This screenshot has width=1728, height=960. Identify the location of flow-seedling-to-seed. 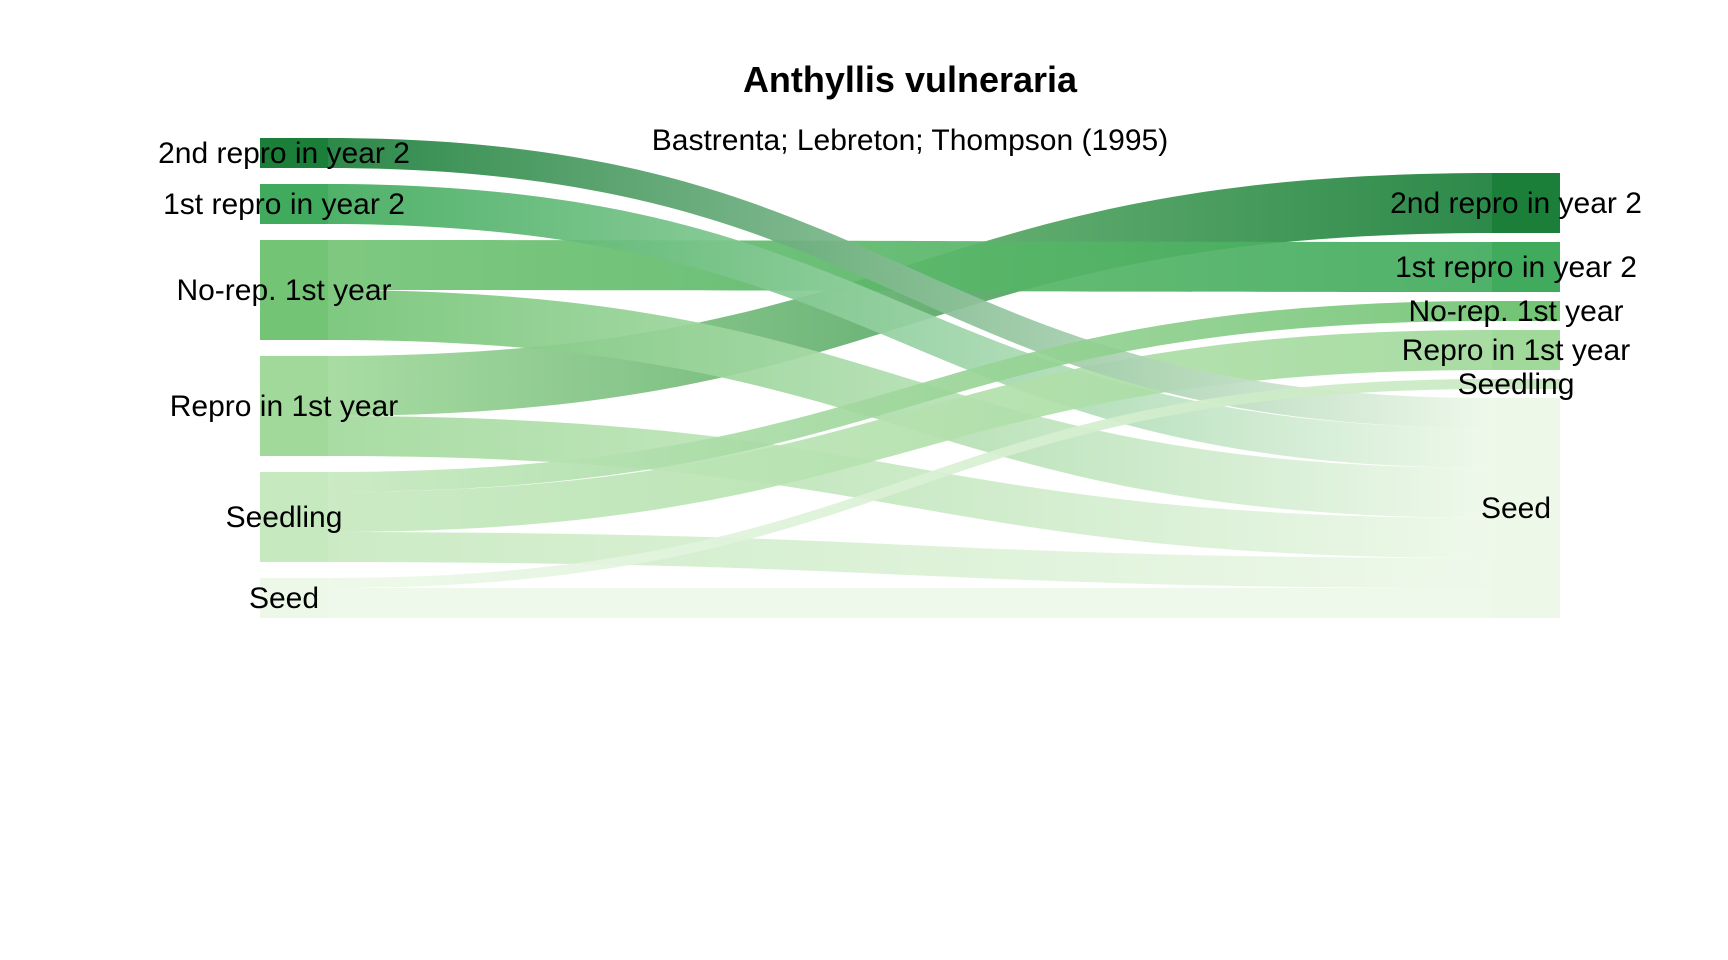
(910, 560).